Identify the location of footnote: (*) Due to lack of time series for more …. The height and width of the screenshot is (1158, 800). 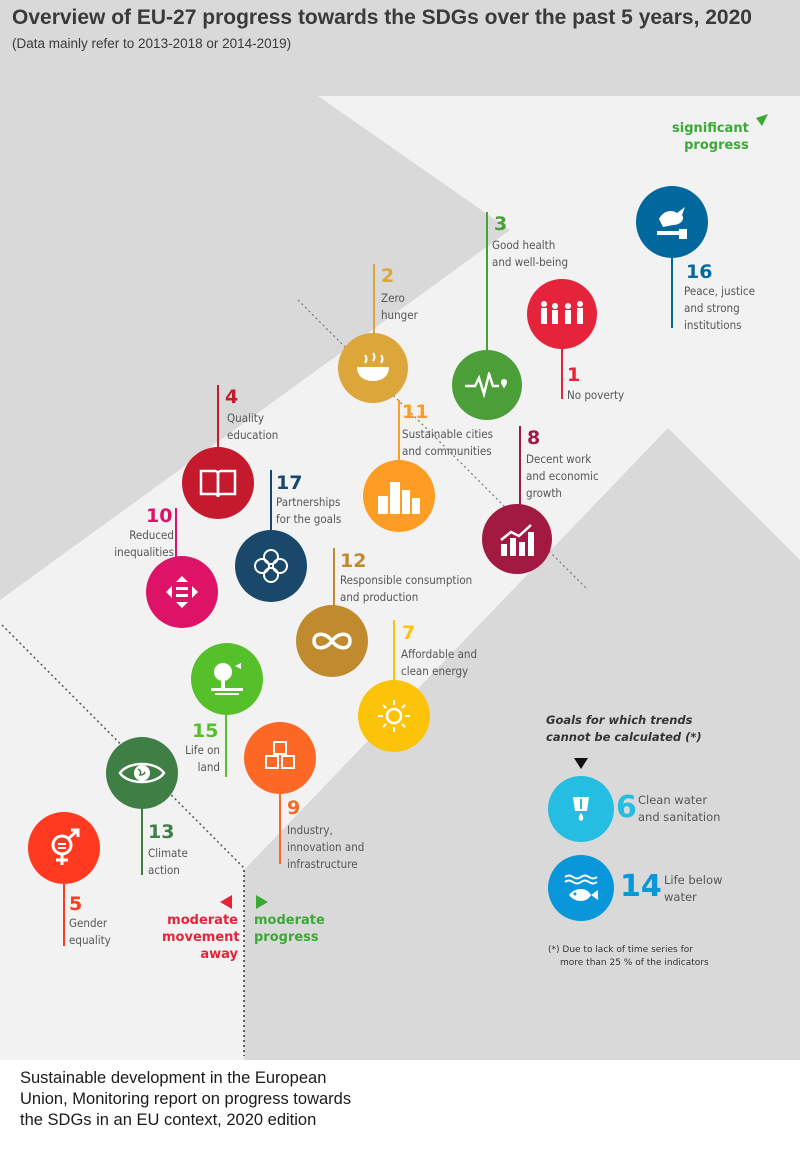
(628, 956).